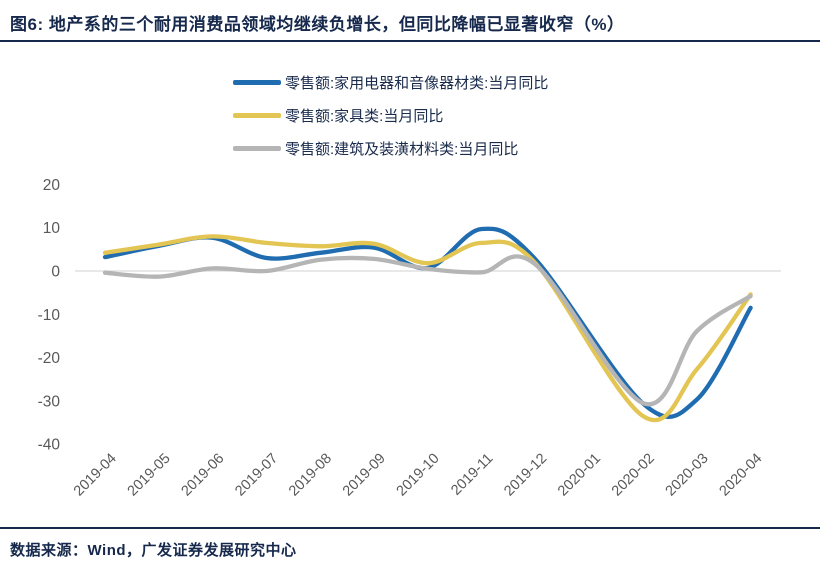 This screenshot has height=575, width=820. Describe the element at coordinates (525, 475) in the screenshot. I see `x-axis-tick-label: 2019-12` at that location.